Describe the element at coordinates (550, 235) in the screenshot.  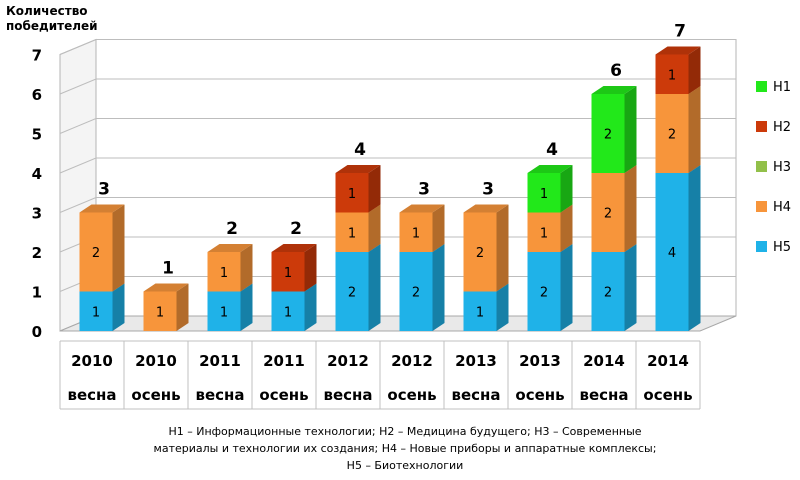
I see `bar-column: 2 1 1 4` at that location.